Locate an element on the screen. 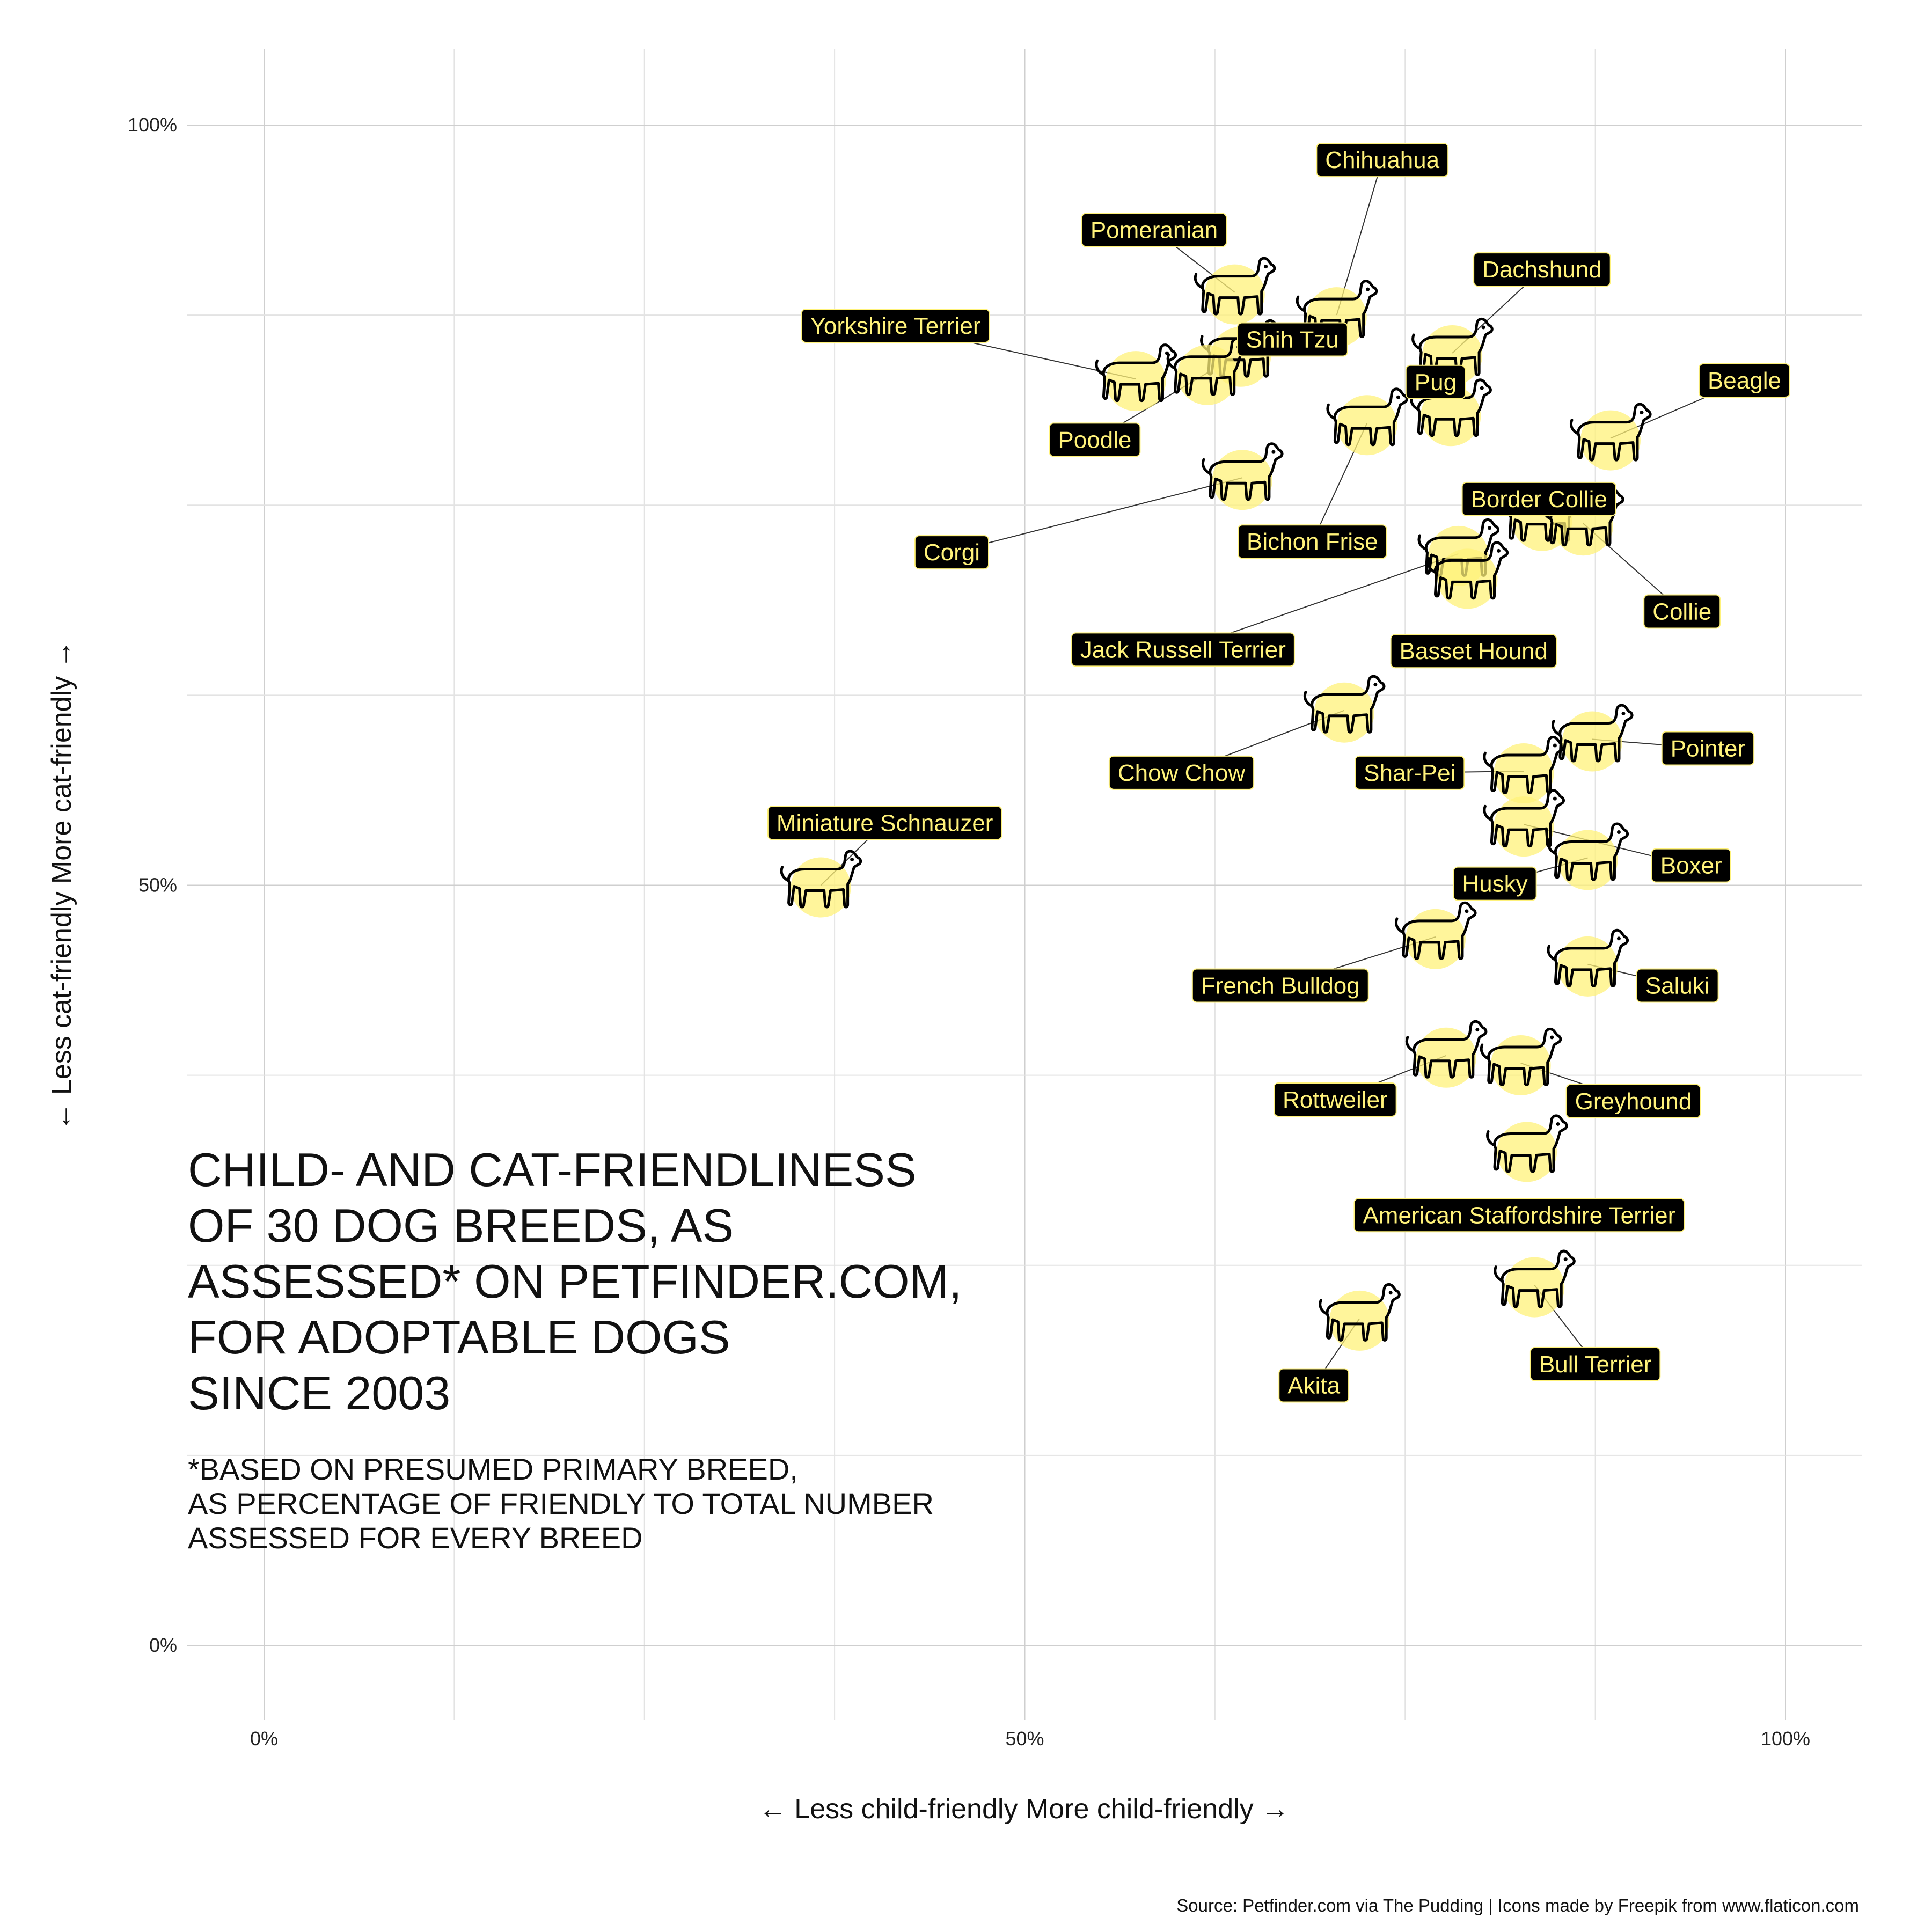 This screenshot has width=1932, height=1932. breed-label: Greyhound is located at coordinates (1633, 1101).